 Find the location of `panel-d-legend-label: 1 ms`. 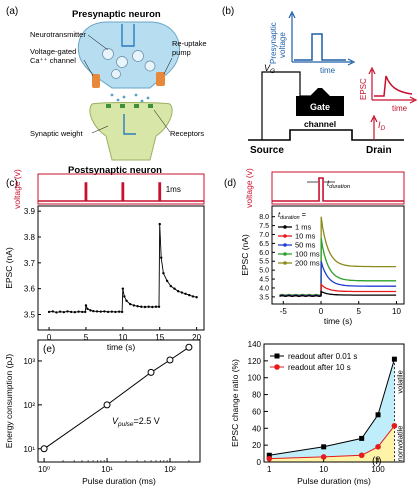

panel-d-legend-label: 1 ms is located at coordinates (303, 227).